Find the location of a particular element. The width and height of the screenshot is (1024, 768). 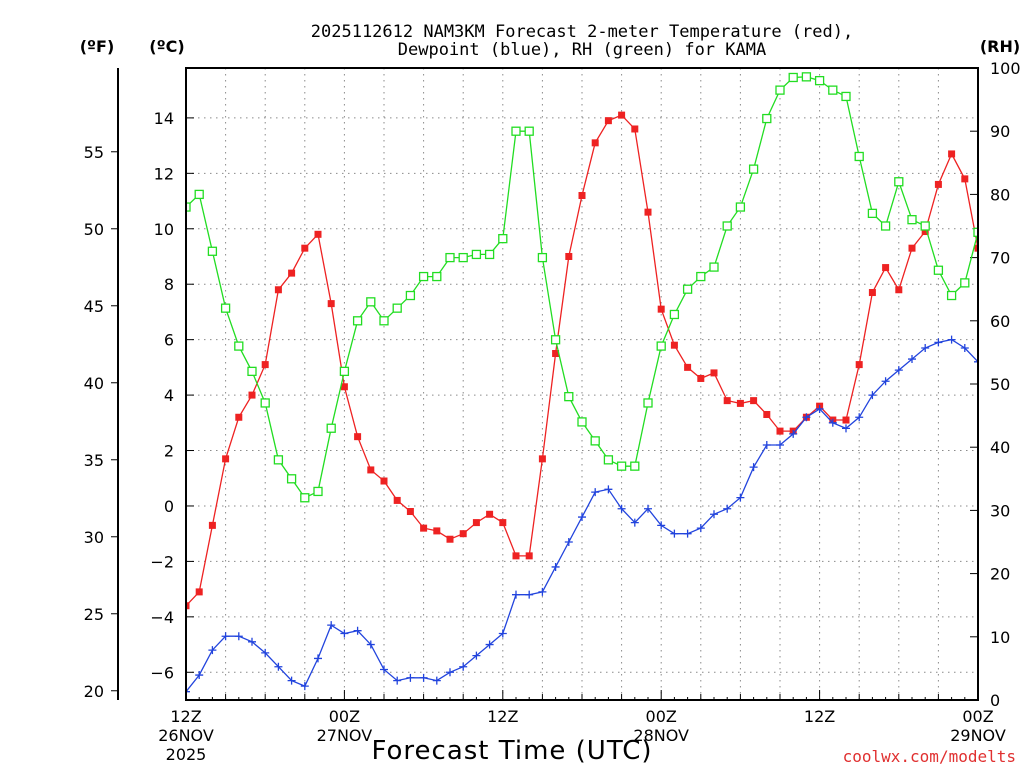

year-tick-label: 2025 is located at coordinates (186, 754).